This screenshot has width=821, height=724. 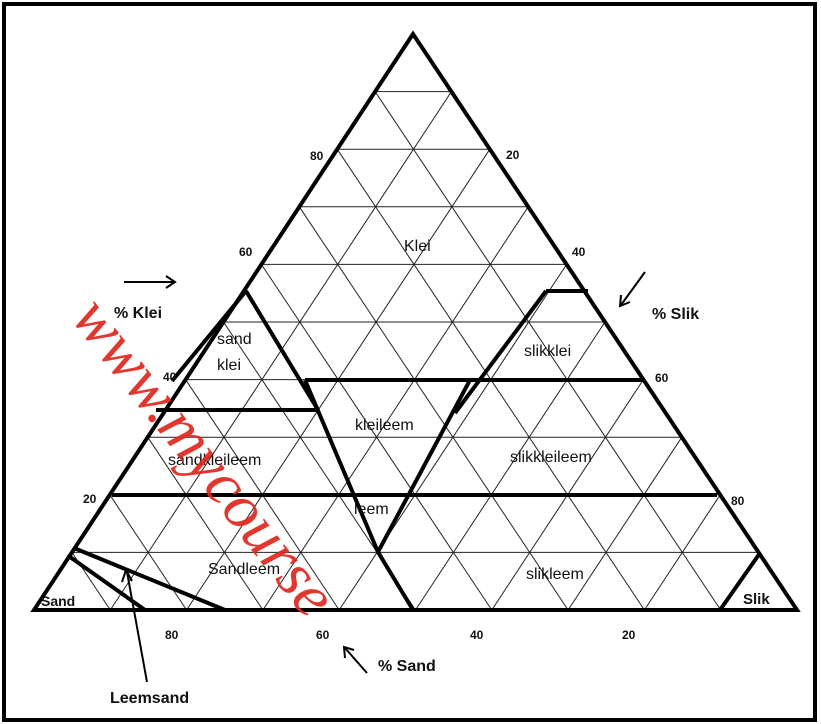 What do you see at coordinates (738, 501) in the screenshot?
I see `silt-tick-80: 80` at bounding box center [738, 501].